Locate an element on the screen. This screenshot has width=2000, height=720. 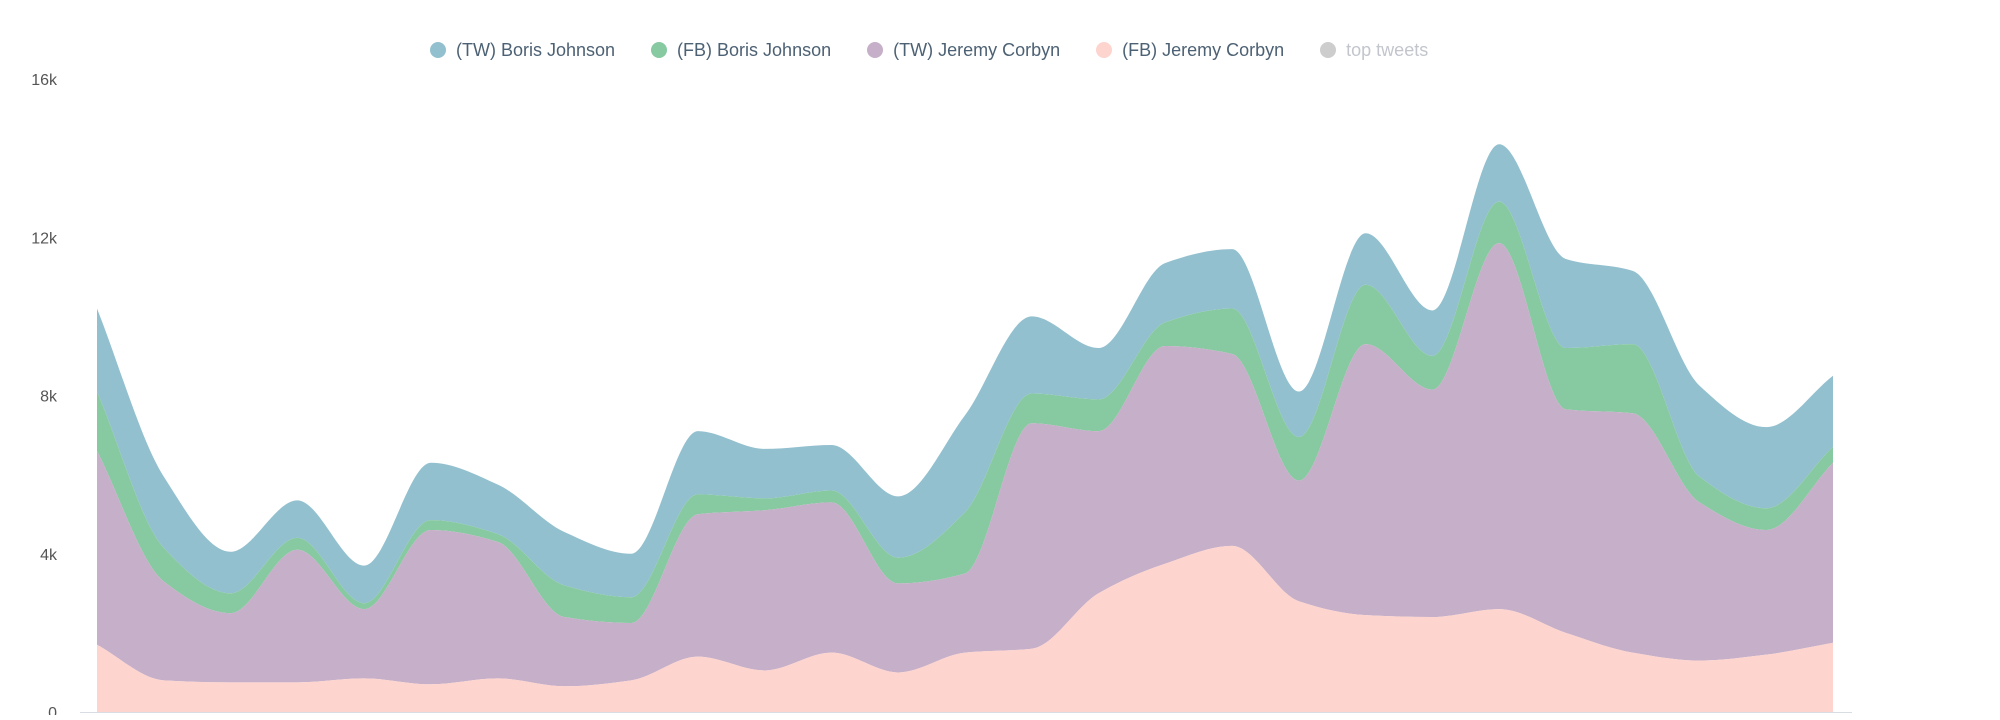
legend-swatch-fb-boris-johnson is located at coordinates (659, 50).